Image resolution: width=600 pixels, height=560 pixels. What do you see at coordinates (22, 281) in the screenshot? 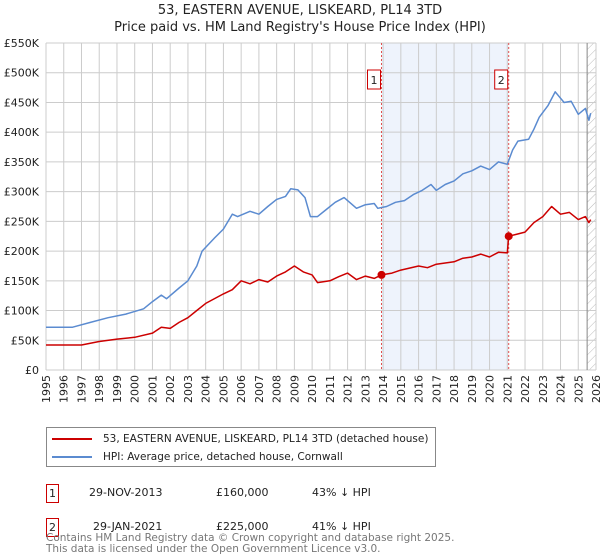
I see `y-tick-label: £150K` at bounding box center [22, 281].